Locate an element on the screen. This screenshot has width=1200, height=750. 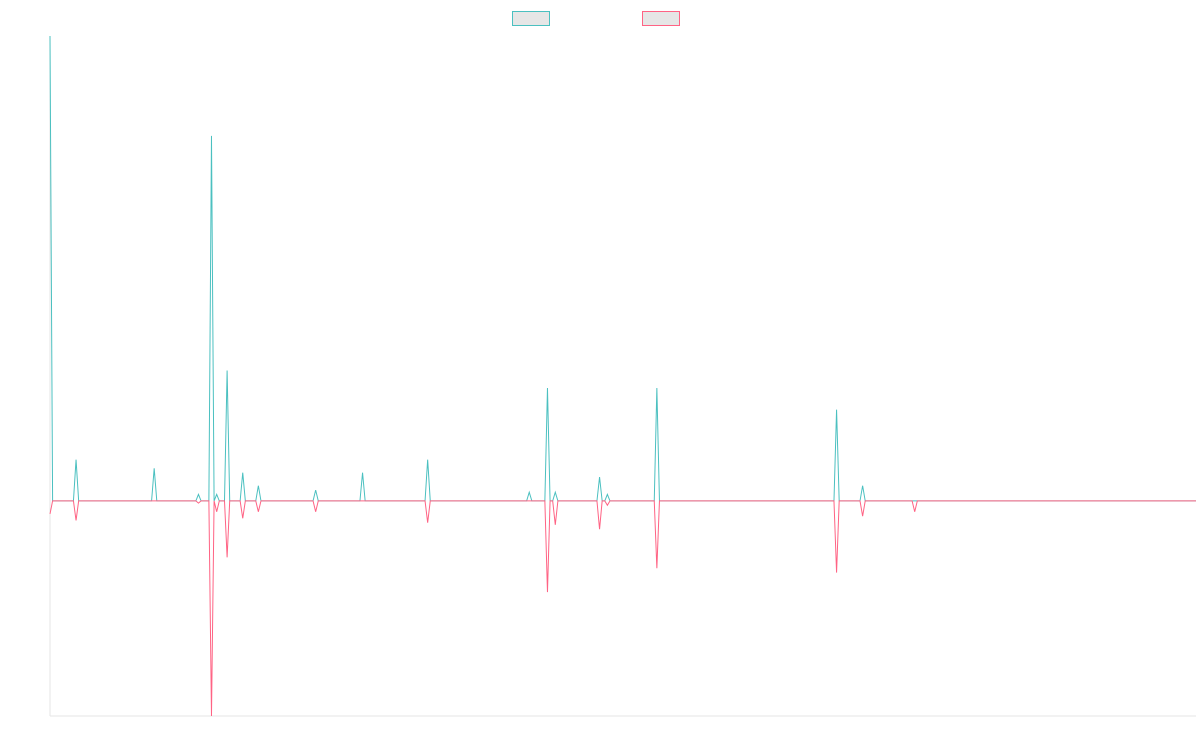
chart-legend is located at coordinates (598, 18).